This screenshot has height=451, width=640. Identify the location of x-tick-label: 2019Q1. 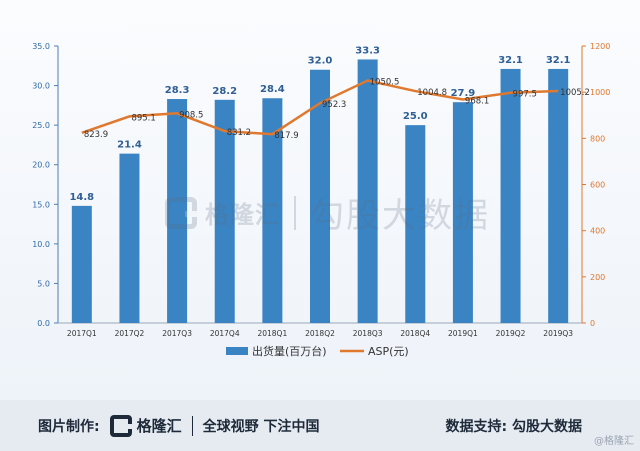
(463, 333).